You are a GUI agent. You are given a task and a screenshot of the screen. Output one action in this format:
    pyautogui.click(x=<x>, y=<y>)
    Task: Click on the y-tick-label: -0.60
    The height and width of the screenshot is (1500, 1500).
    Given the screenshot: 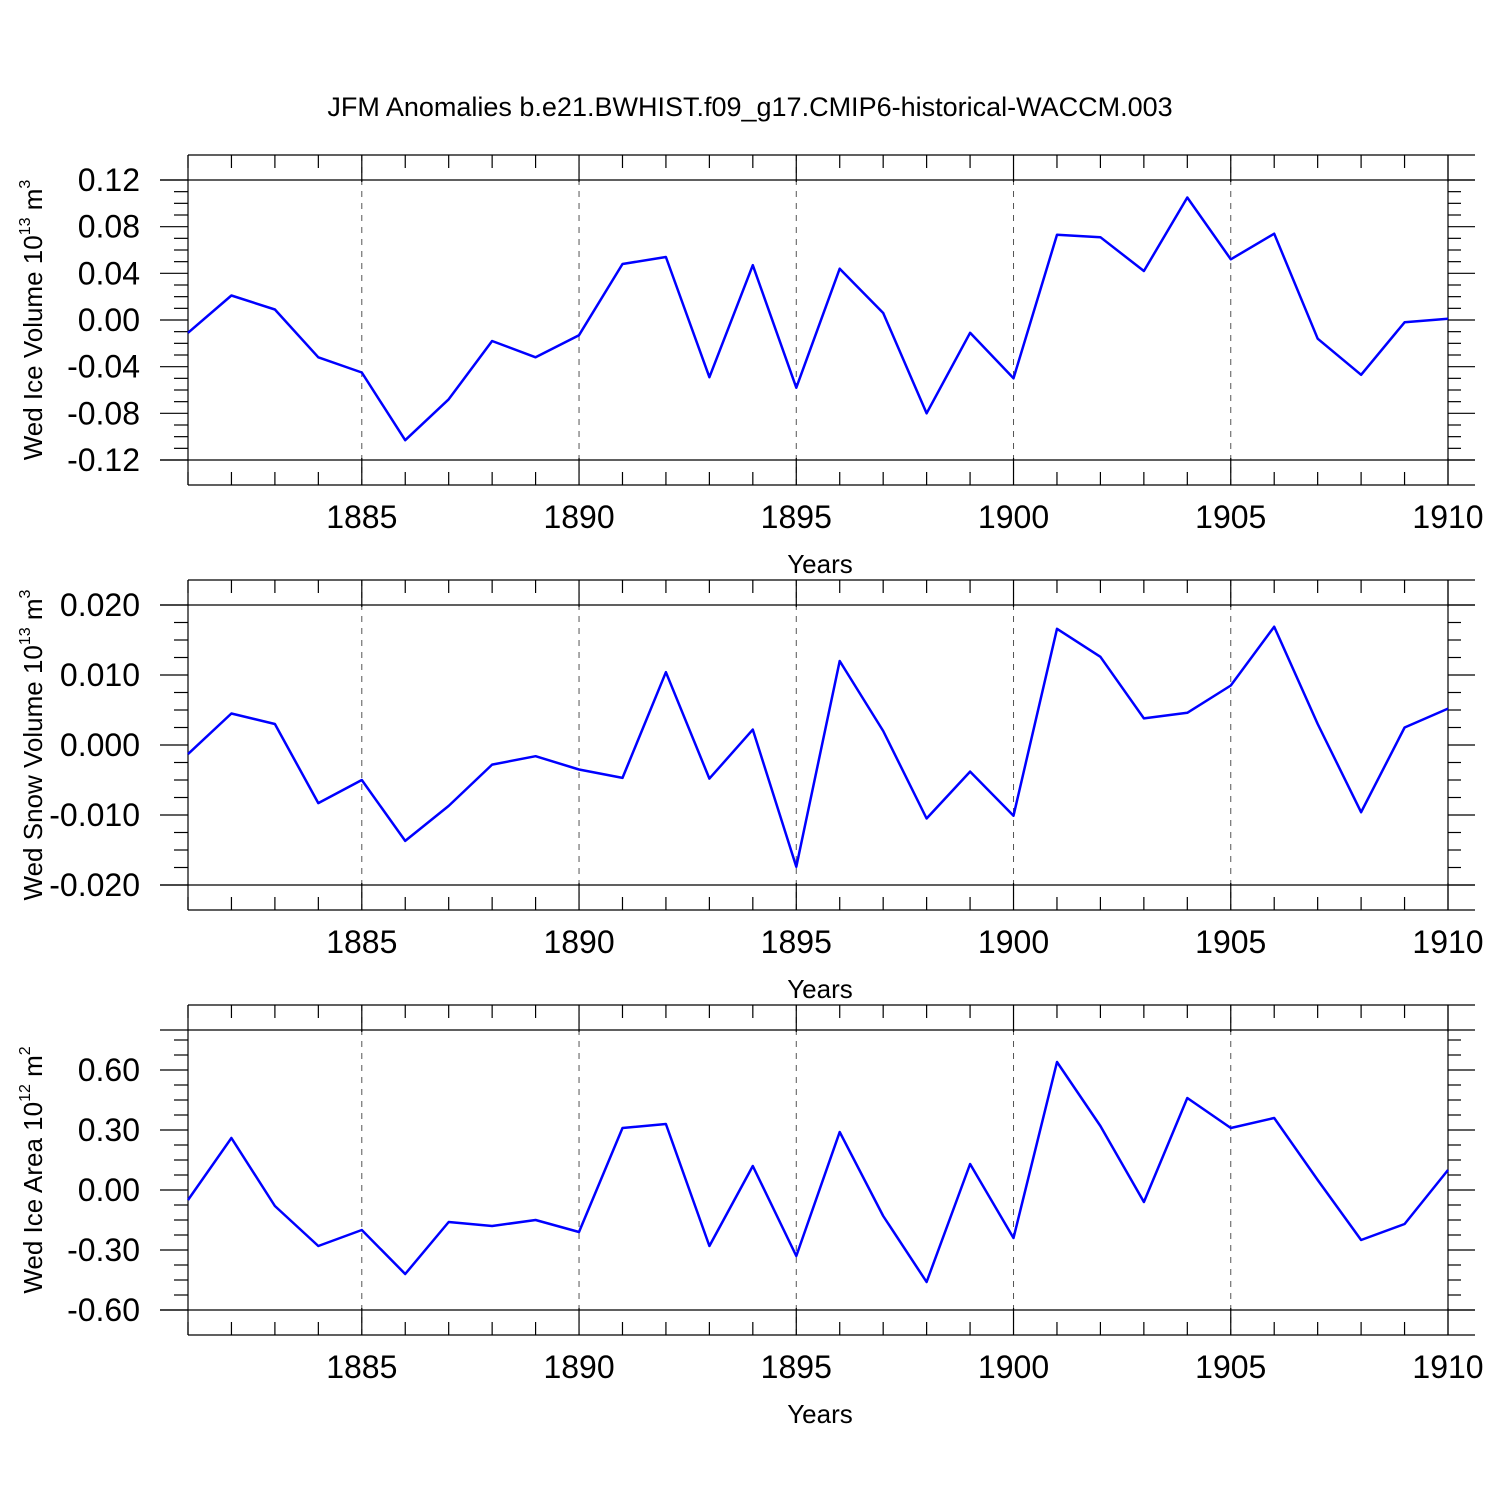 What is the action you would take?
    pyautogui.click(x=103, y=1310)
    